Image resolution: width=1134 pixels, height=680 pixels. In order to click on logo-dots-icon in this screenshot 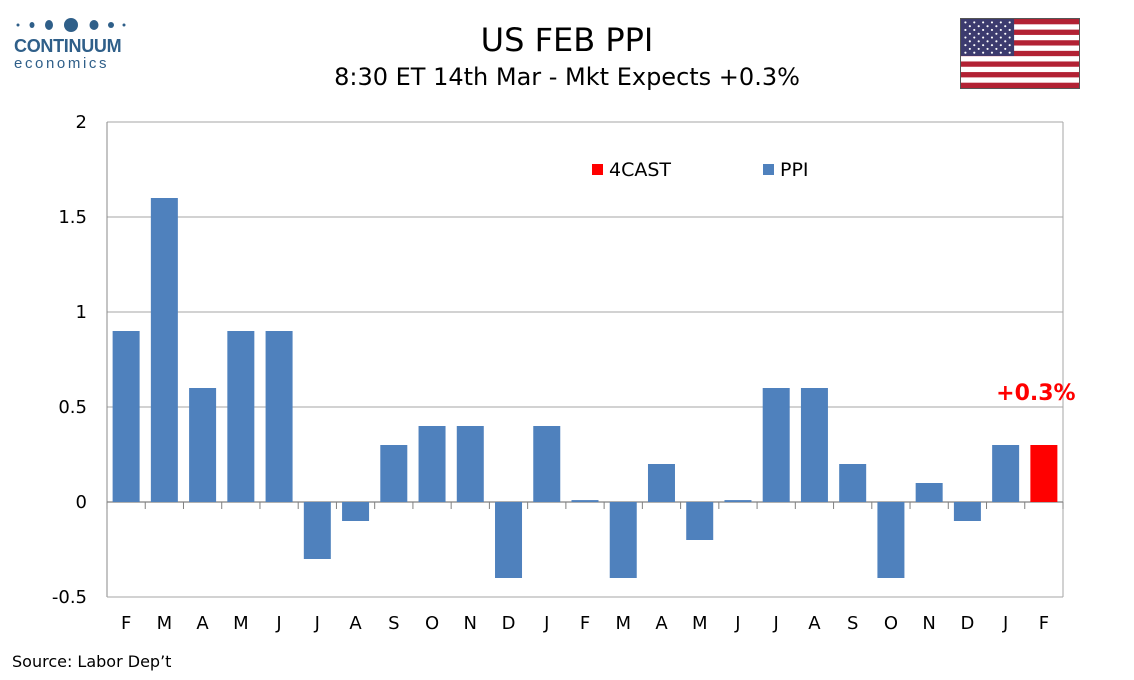, I will do `click(74, 25)`.